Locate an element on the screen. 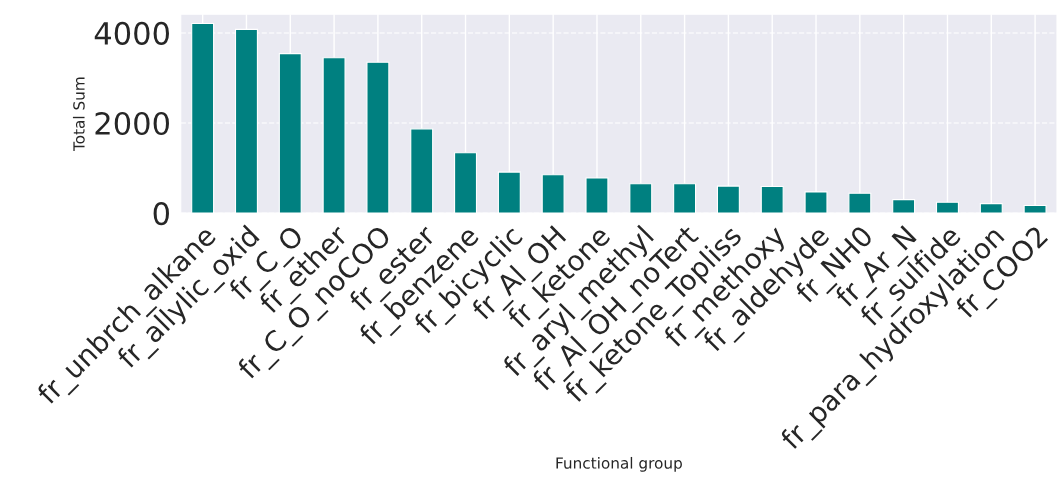 Image resolution: width=1057 pixels, height=491 pixels. y-axis-title: Total Sum is located at coordinates (78, 114).